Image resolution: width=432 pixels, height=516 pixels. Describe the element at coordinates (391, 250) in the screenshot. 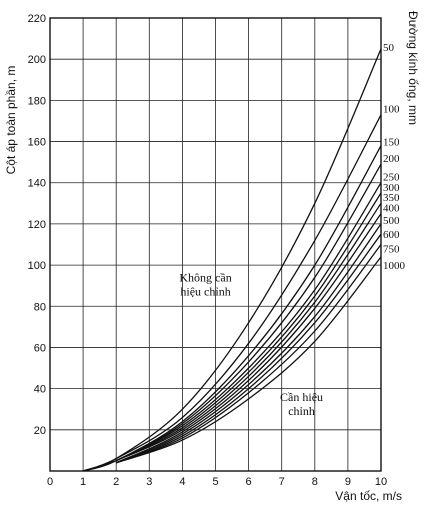

I see `diameter-label-750: 750` at that location.